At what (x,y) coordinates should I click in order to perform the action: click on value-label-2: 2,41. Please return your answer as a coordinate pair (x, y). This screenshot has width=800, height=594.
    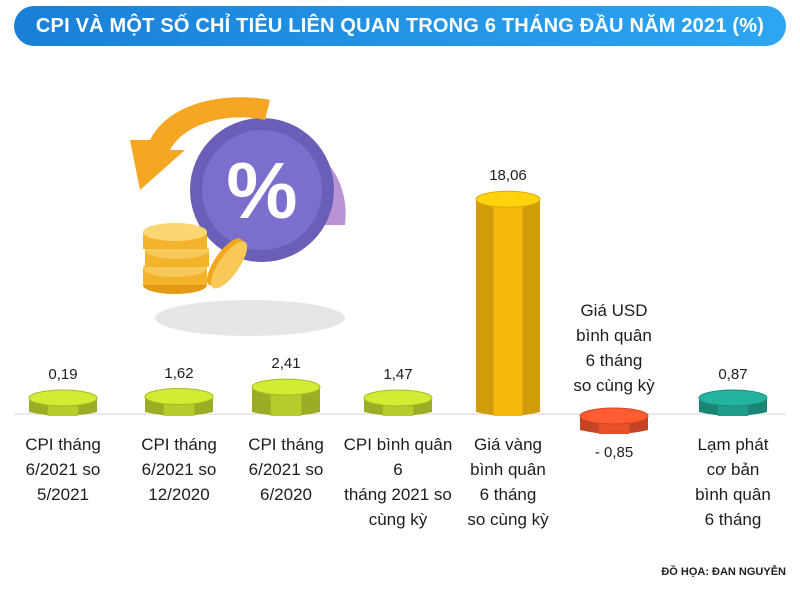
    Looking at the image, I should click on (286, 364).